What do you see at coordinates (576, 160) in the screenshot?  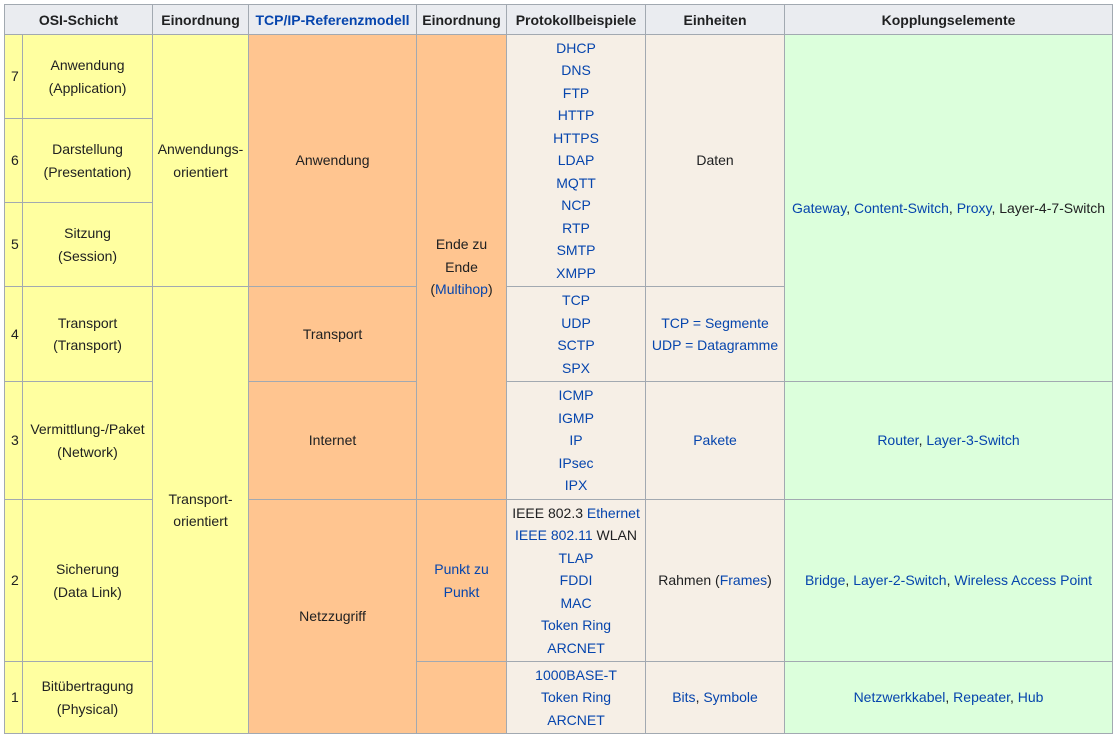 I see `protocol-link: LDAP` at bounding box center [576, 160].